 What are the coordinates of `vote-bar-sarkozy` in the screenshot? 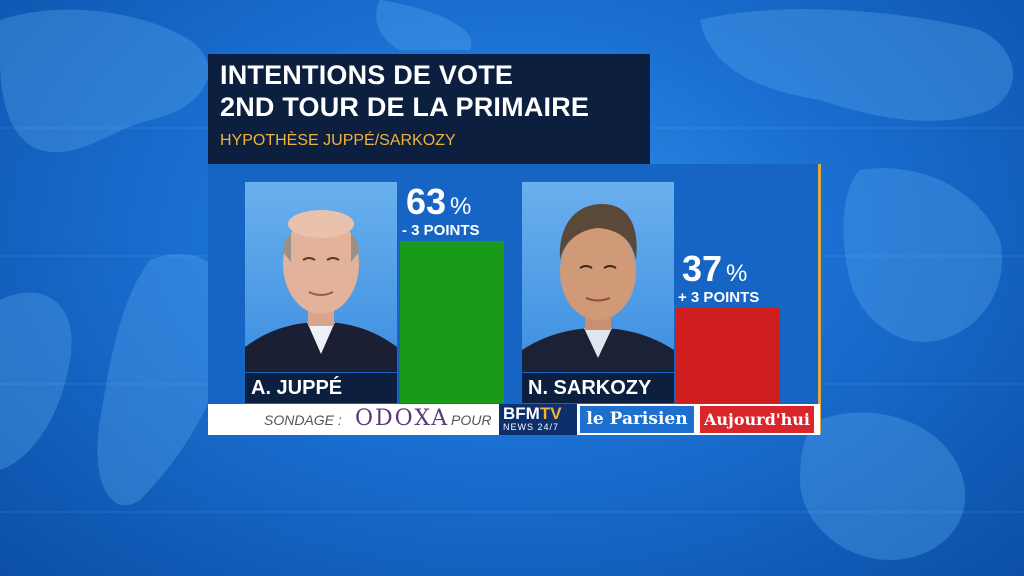 It's located at (728, 355).